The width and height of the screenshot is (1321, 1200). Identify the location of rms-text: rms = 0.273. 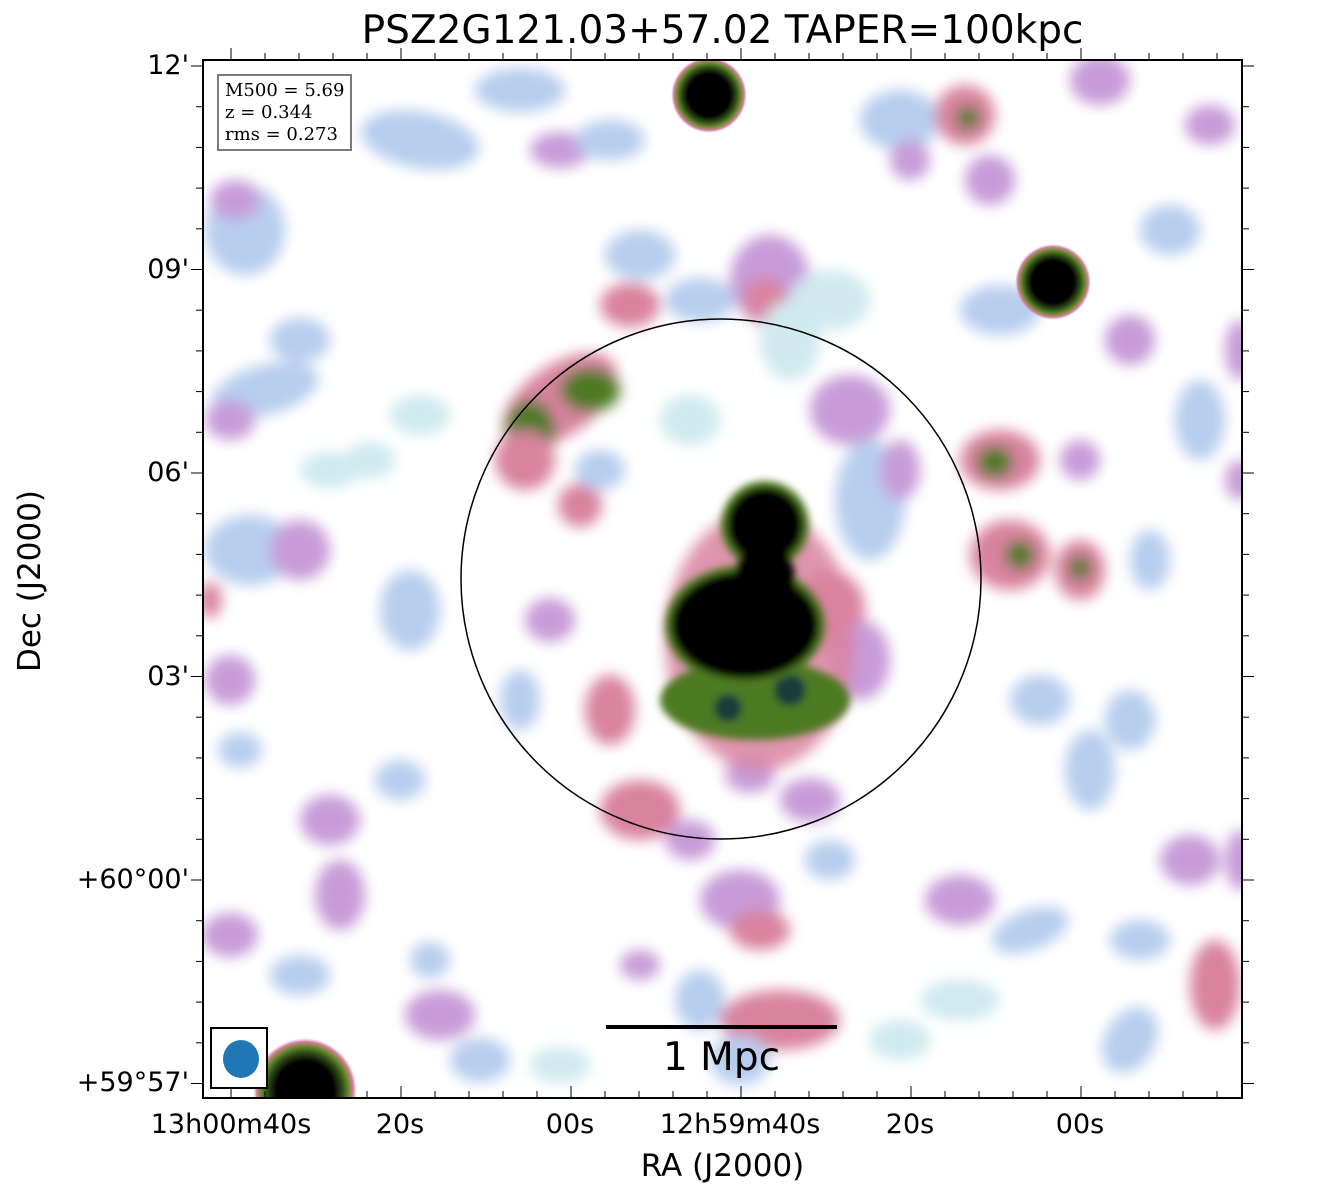
(281, 134).